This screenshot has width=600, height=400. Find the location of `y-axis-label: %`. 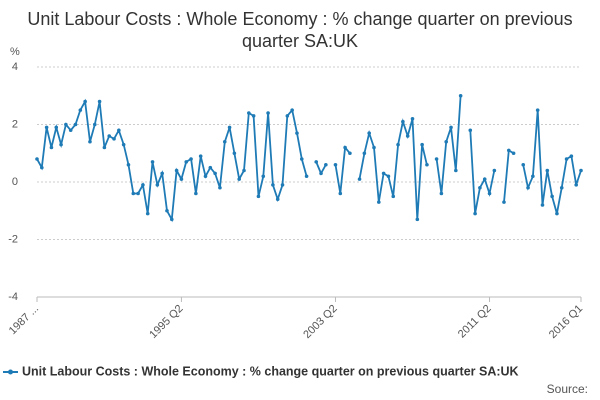

y-axis-label: % is located at coordinates (15, 52).